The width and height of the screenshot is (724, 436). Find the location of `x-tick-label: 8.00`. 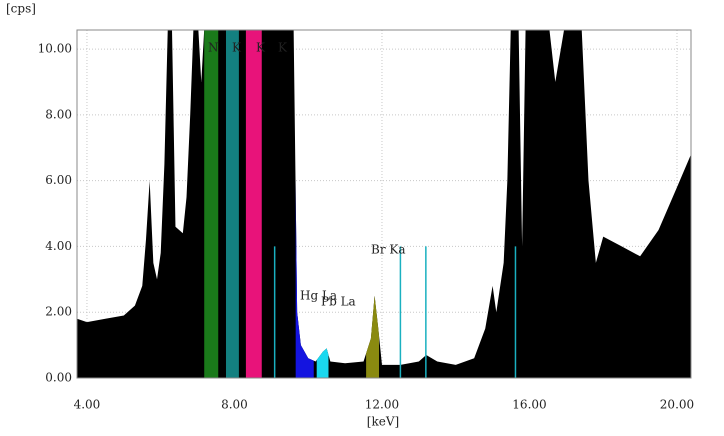

x-tick-label: 8.00 is located at coordinates (234, 405).